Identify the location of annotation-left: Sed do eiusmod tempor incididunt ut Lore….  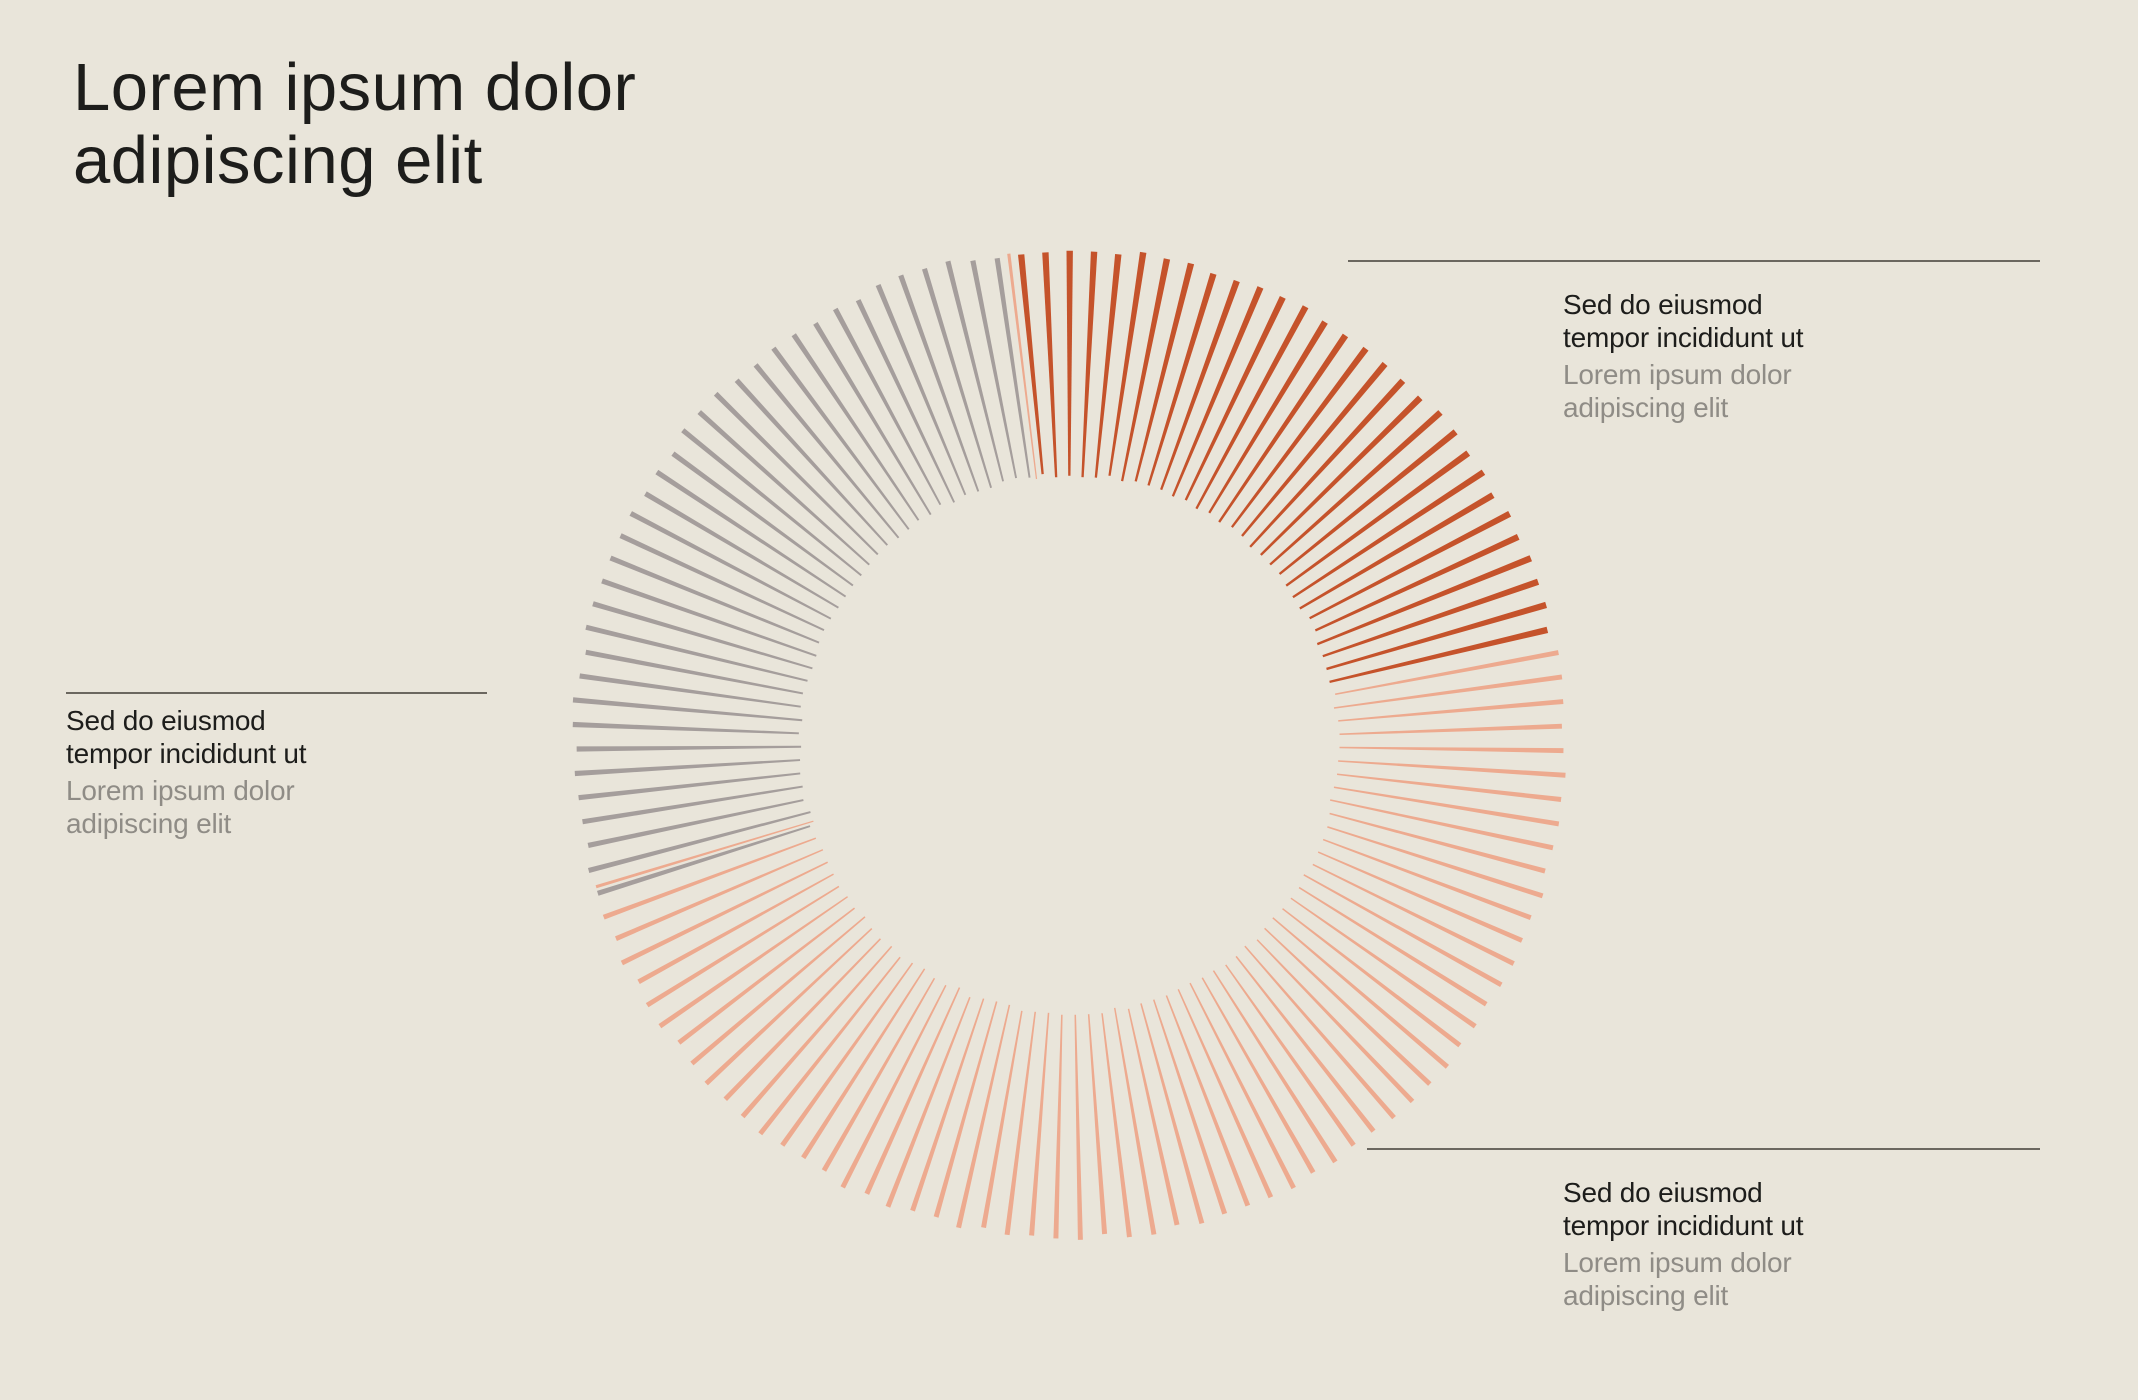
(276, 766).